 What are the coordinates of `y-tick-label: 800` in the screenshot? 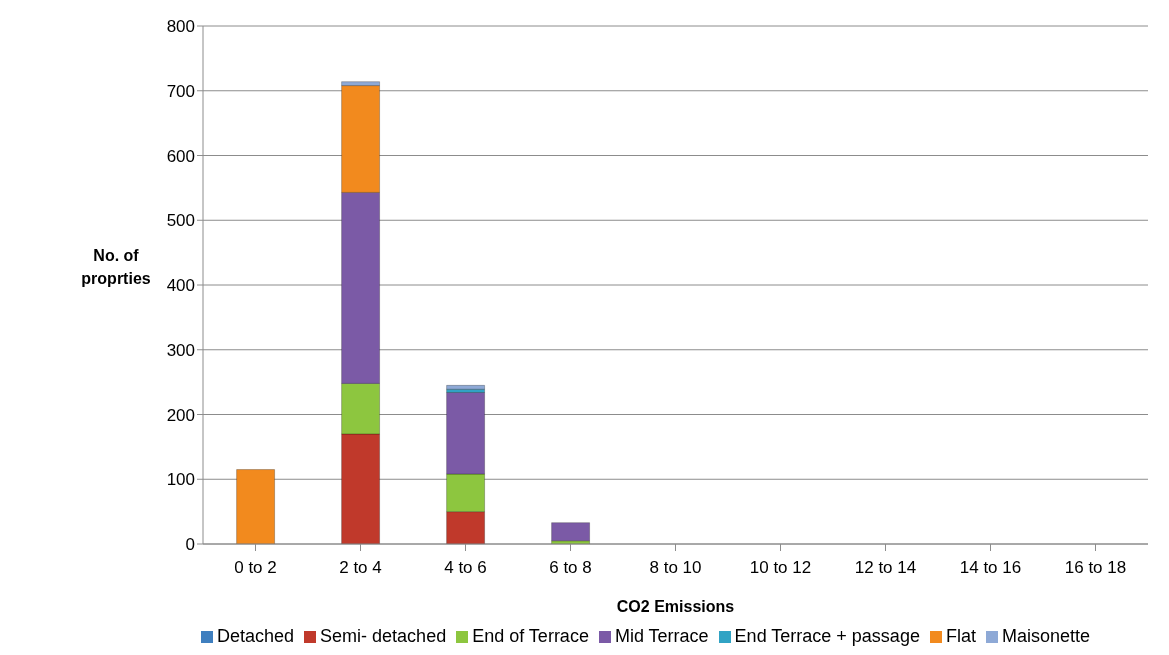 It's located at (180, 27).